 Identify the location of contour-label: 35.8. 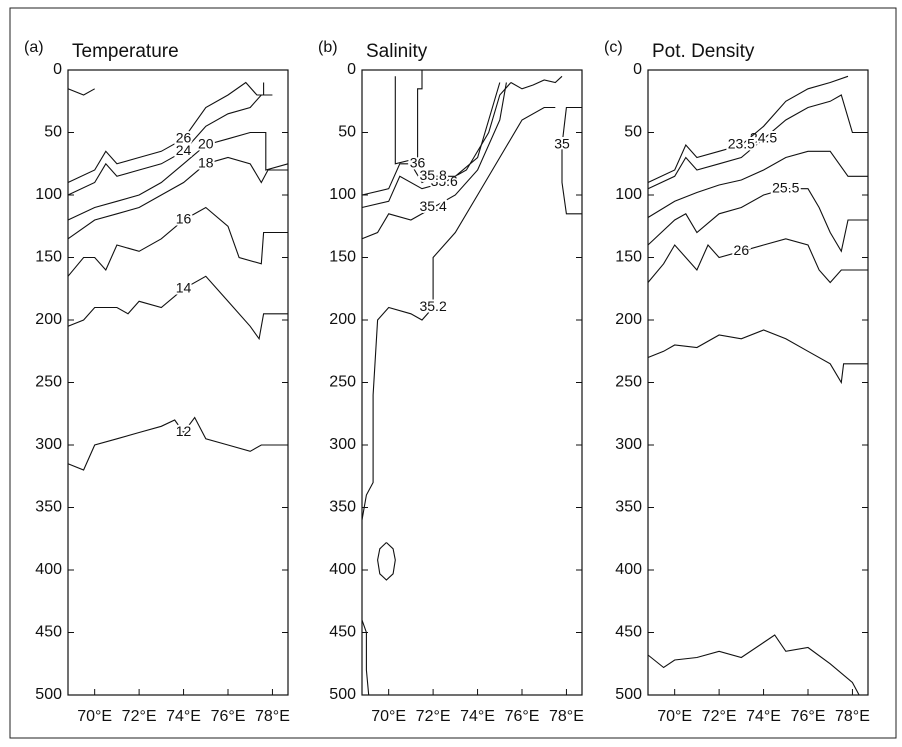
(432, 175).